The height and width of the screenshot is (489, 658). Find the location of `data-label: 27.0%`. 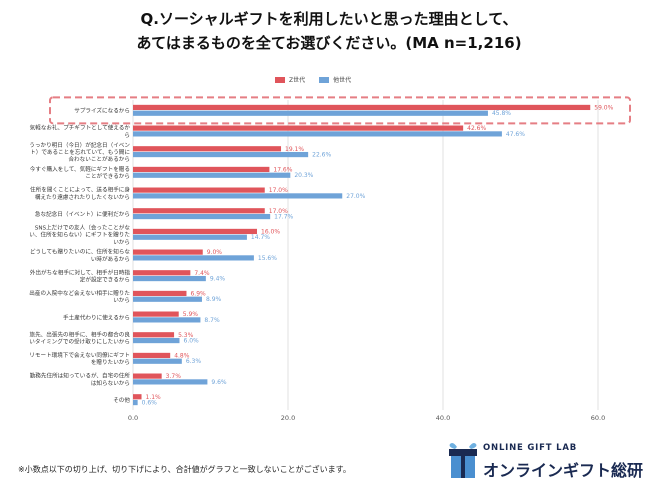

data-label: 27.0% is located at coordinates (355, 196).